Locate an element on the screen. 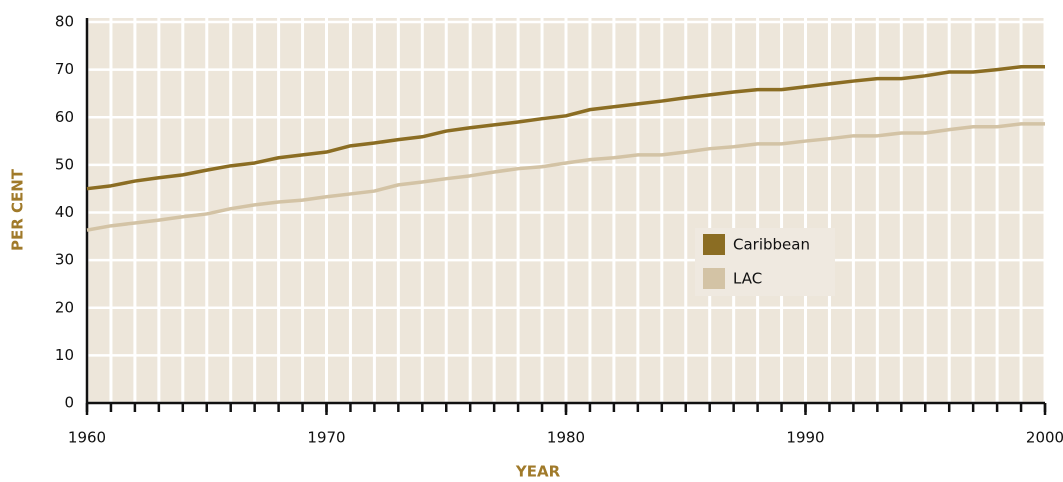  y-tick-label: 0 is located at coordinates (69, 403).